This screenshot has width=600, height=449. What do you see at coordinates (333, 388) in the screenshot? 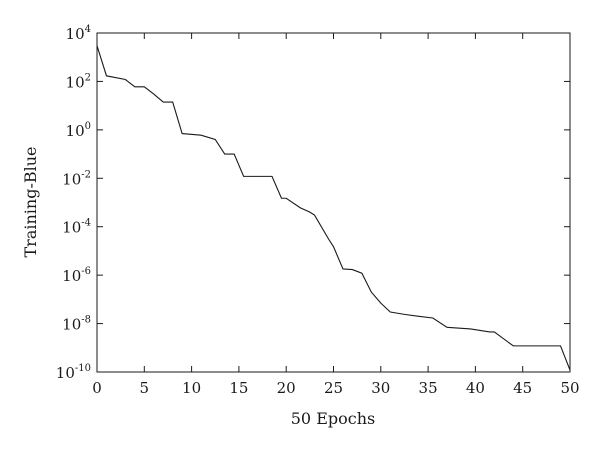
I see `x-tick-label: 25` at bounding box center [333, 388].